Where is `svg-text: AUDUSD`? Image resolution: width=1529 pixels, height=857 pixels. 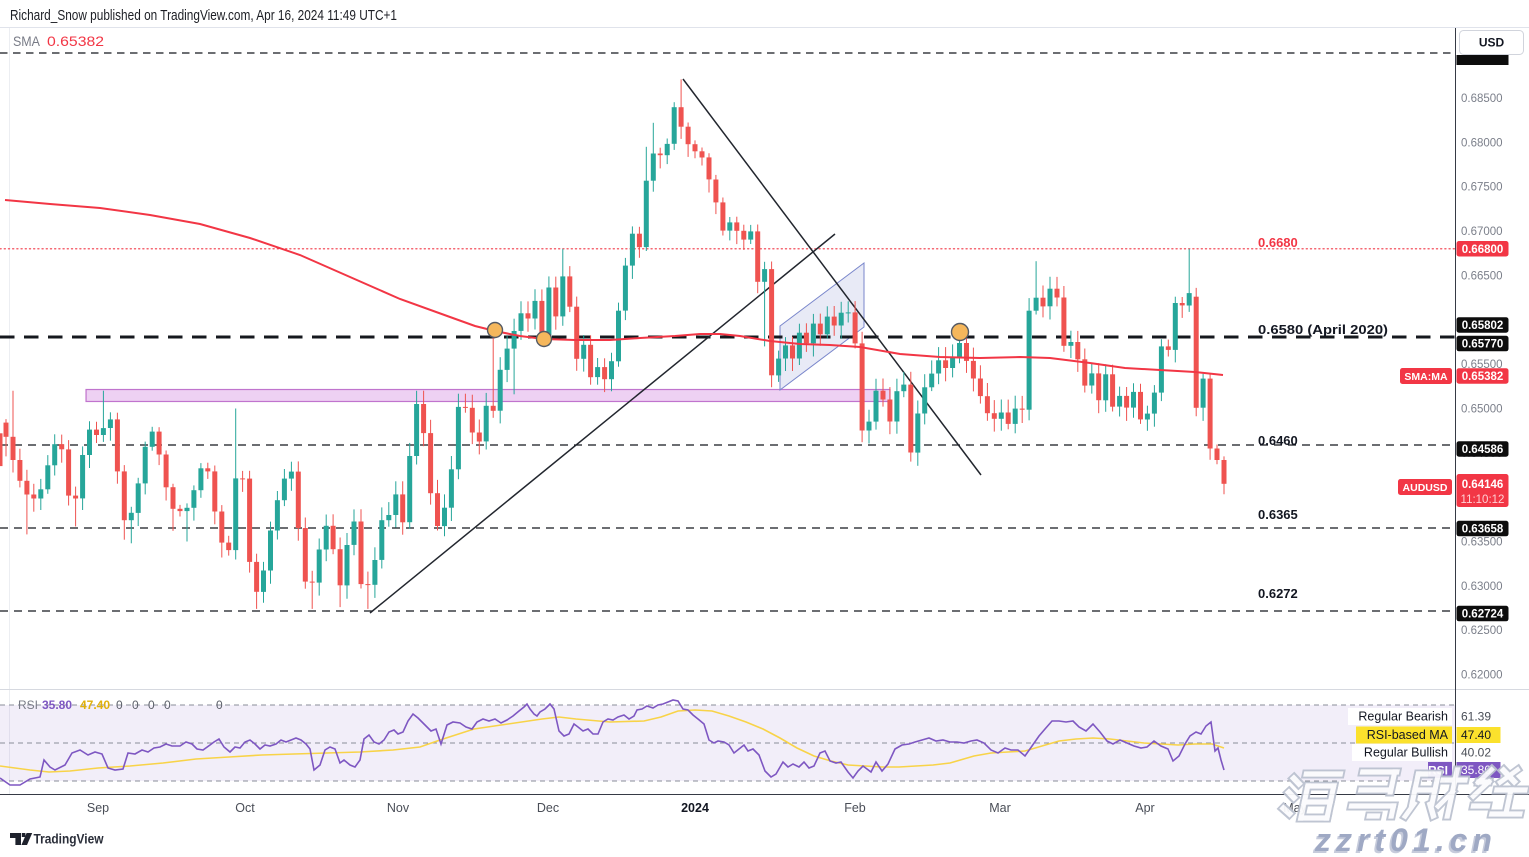
svg-text: AUDUSD is located at coordinates (1425, 488).